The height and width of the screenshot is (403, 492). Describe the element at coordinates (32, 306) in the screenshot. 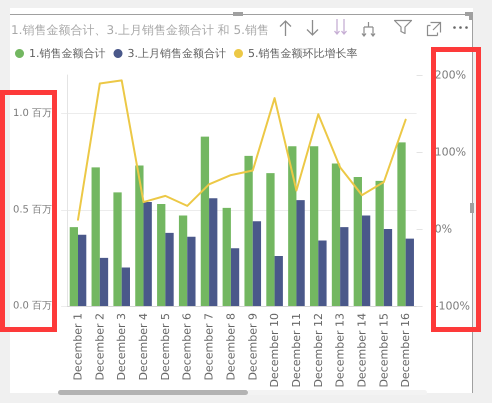

I see `y-tick-label: 0.0 百万` at that location.